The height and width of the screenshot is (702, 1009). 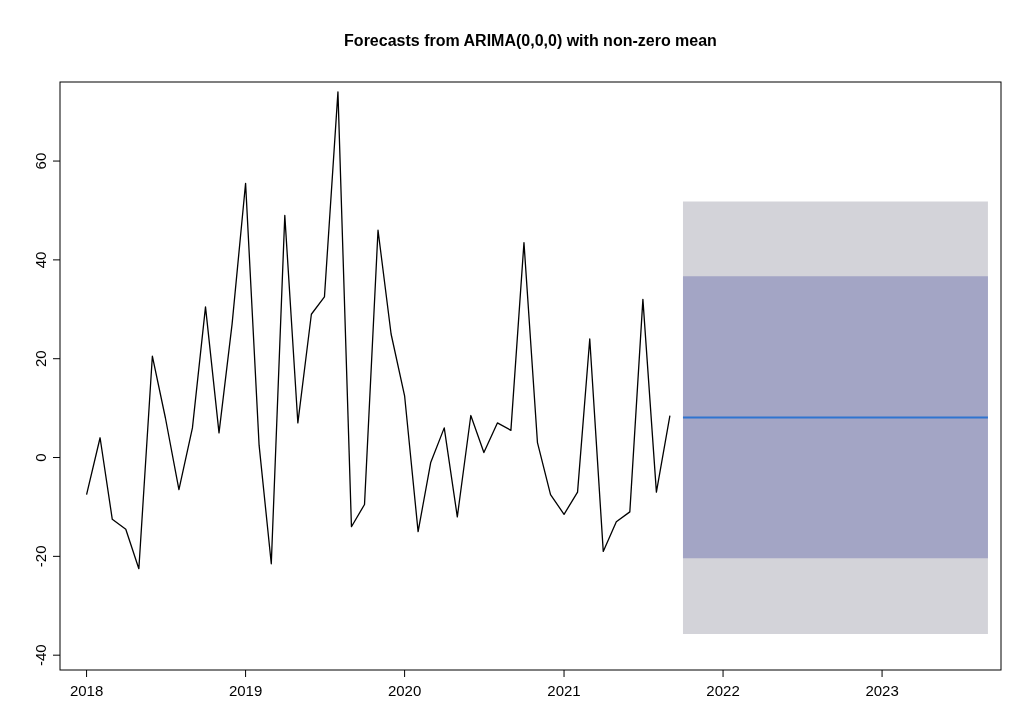 What do you see at coordinates (40, 260) in the screenshot?
I see `y-tick-label: 40` at bounding box center [40, 260].